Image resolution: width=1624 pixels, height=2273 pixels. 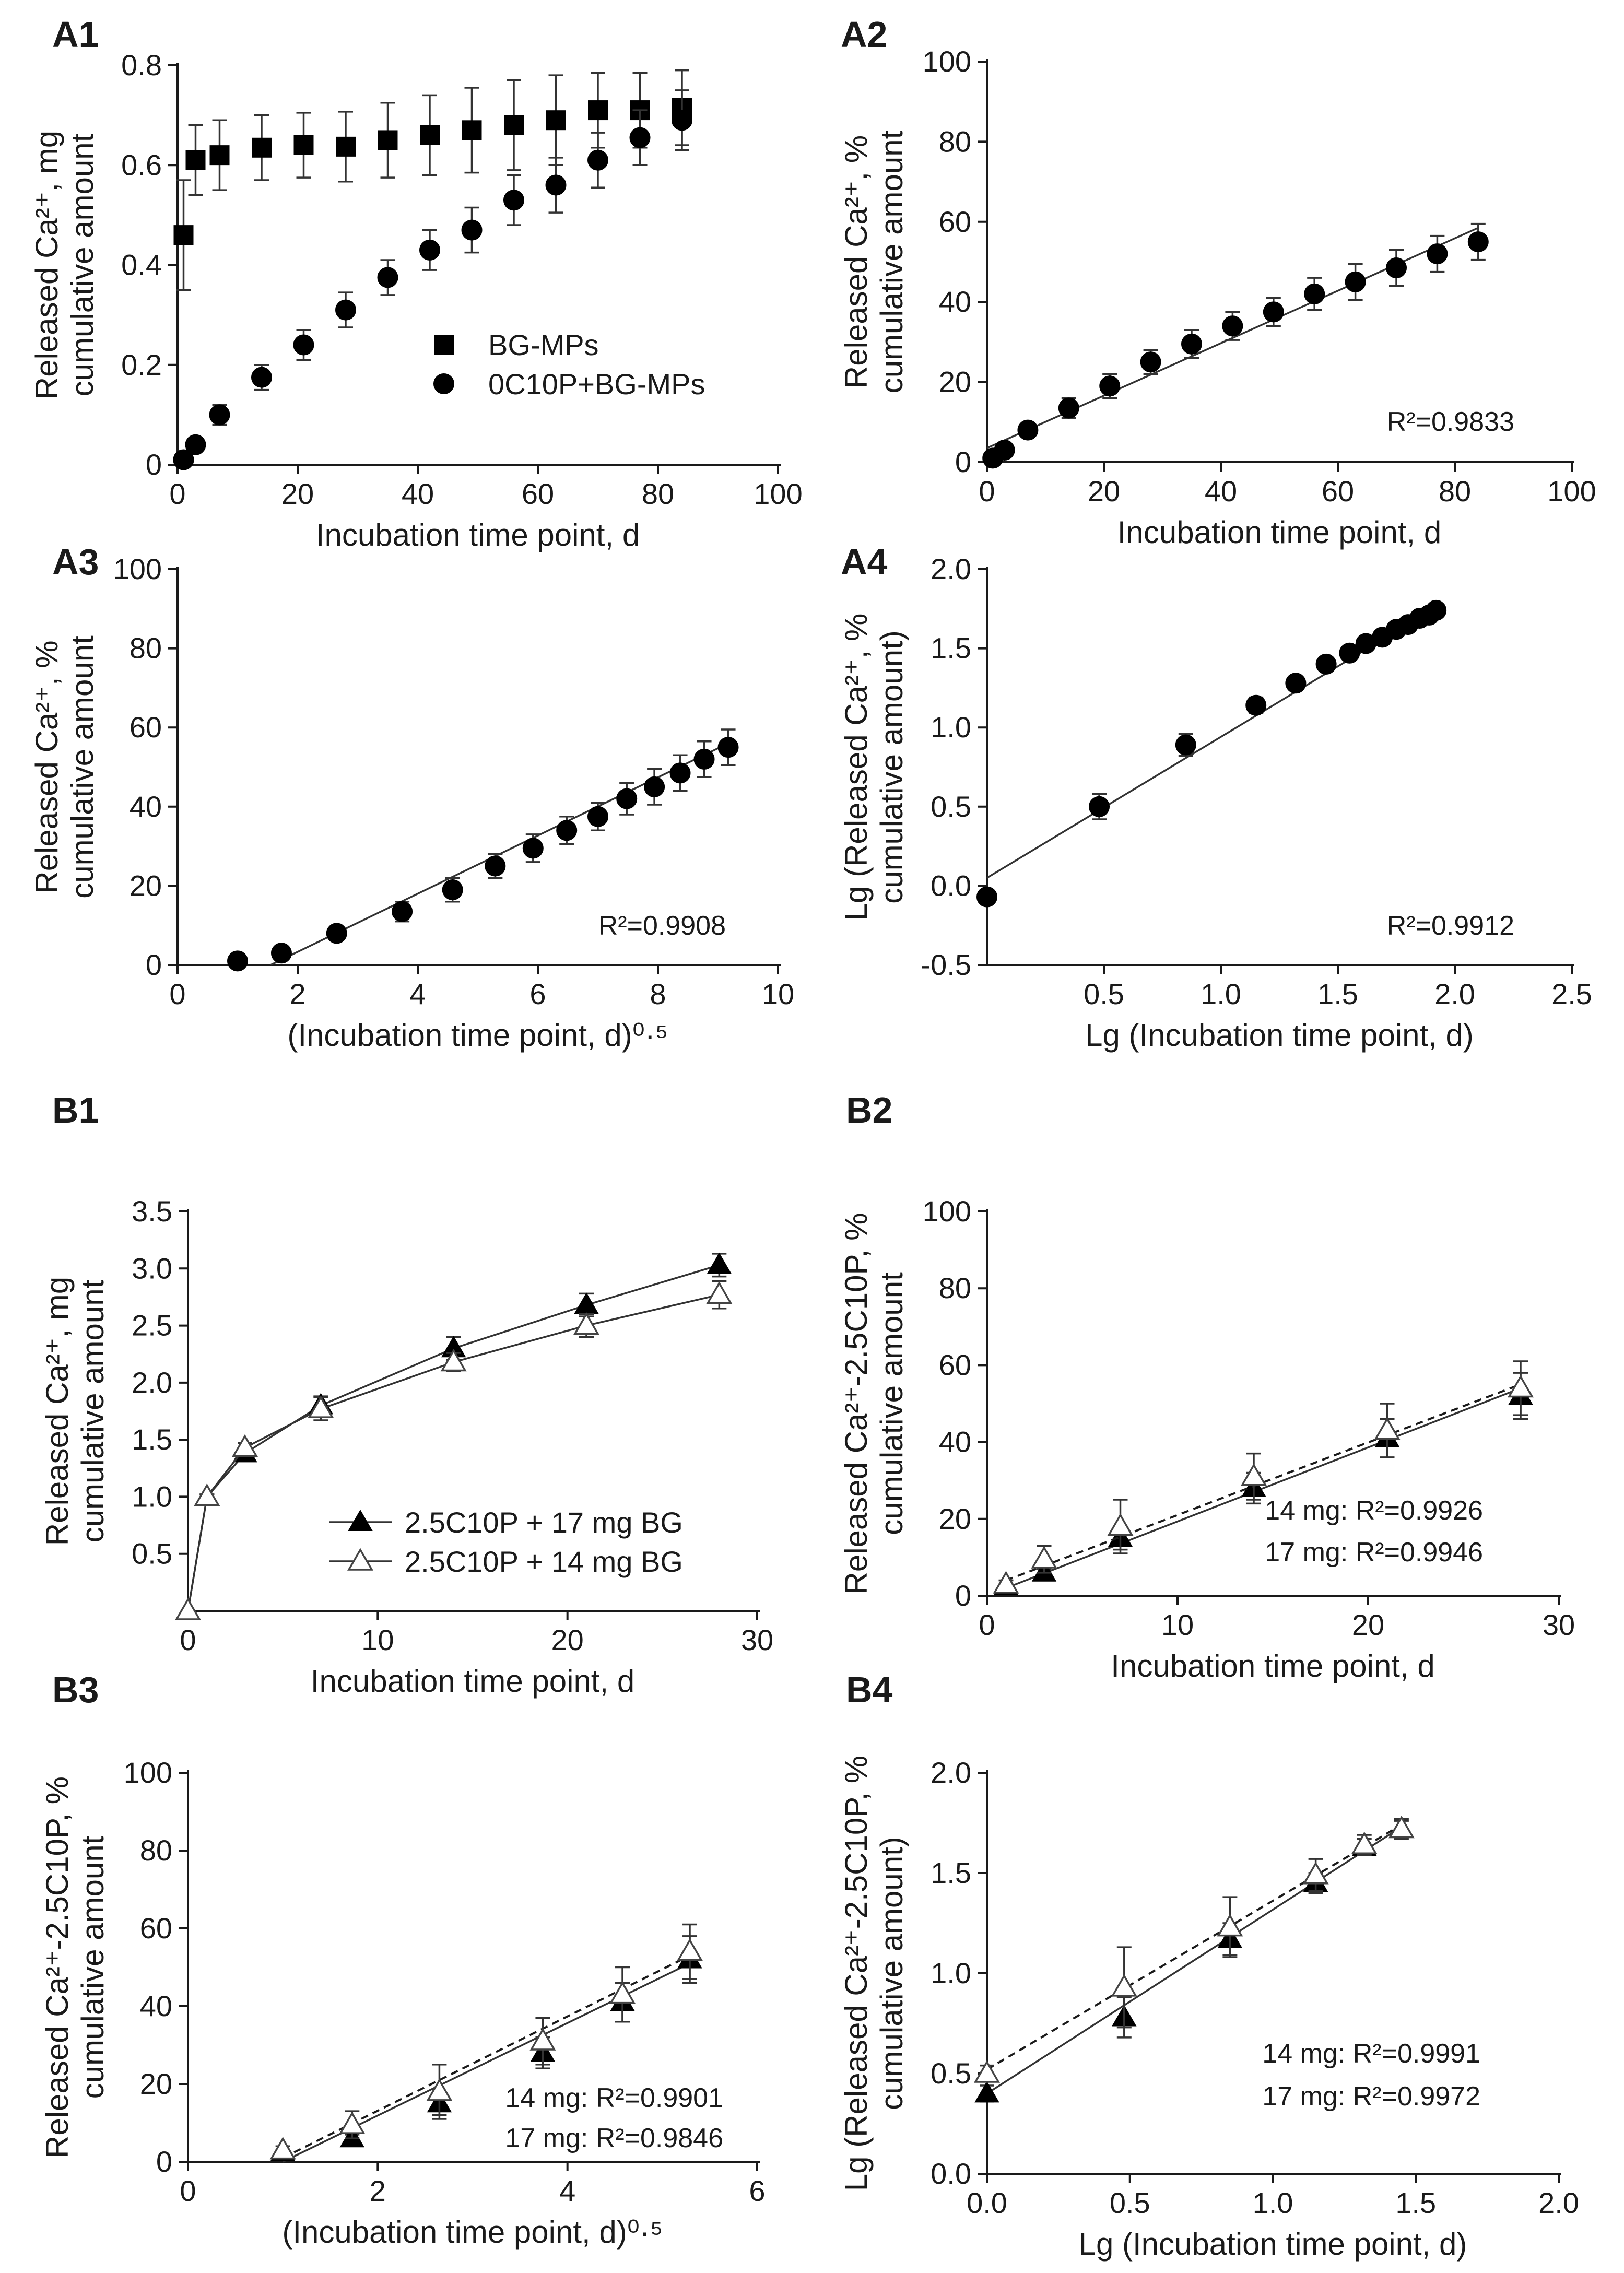 What do you see at coordinates (75, 1110) in the screenshot?
I see `panel-label: B1` at bounding box center [75, 1110].